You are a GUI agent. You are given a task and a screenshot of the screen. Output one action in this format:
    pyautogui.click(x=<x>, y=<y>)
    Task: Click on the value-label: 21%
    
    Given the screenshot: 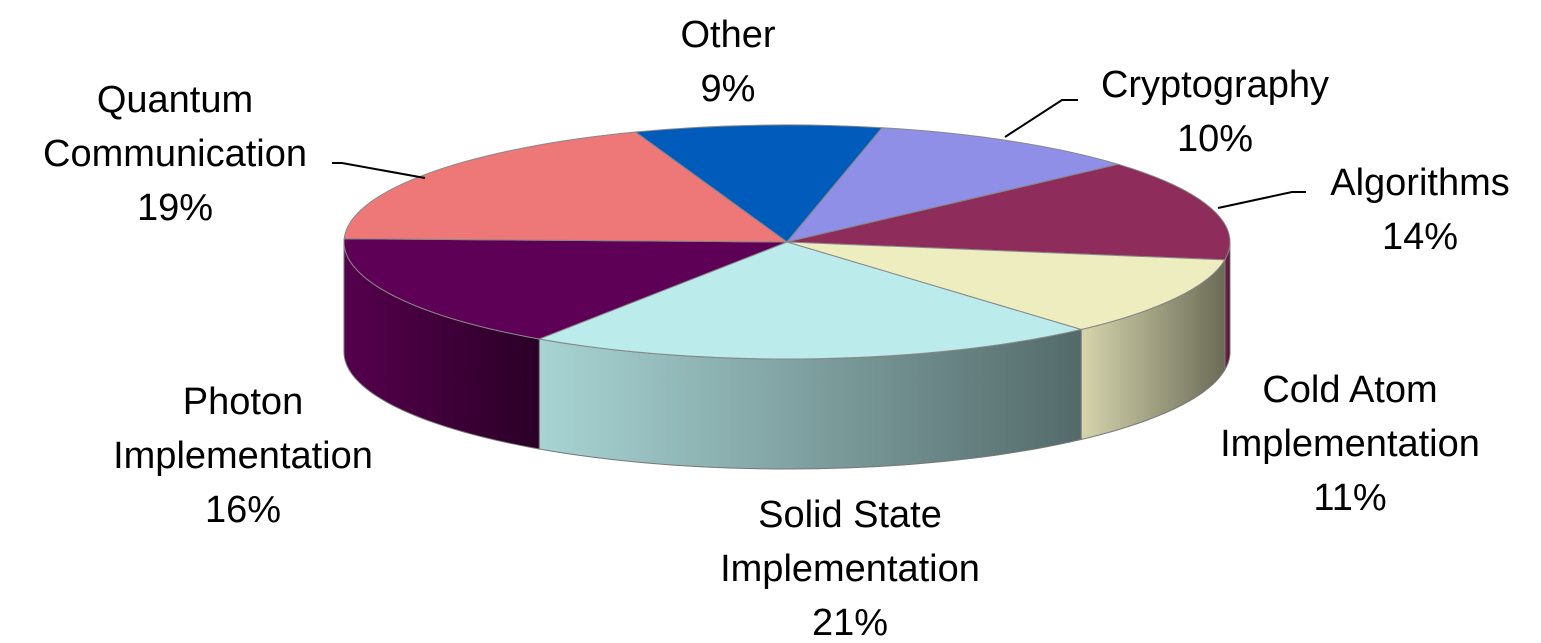 What is the action you would take?
    pyautogui.click(x=850, y=622)
    